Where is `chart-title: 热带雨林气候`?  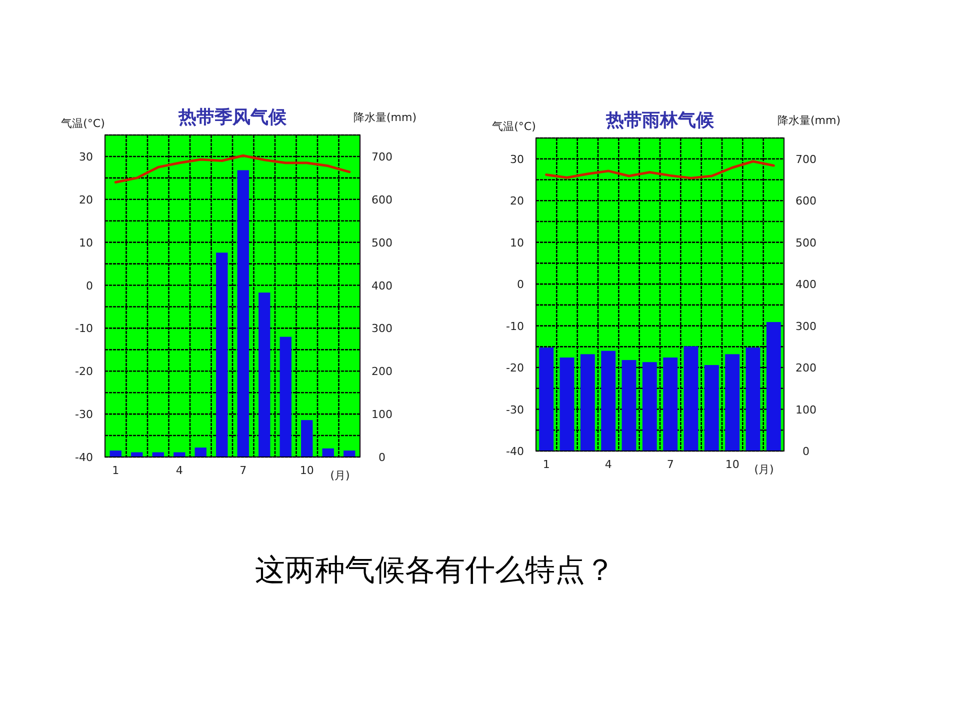
chart-title: 热带雨林气候 is located at coordinates (660, 120).